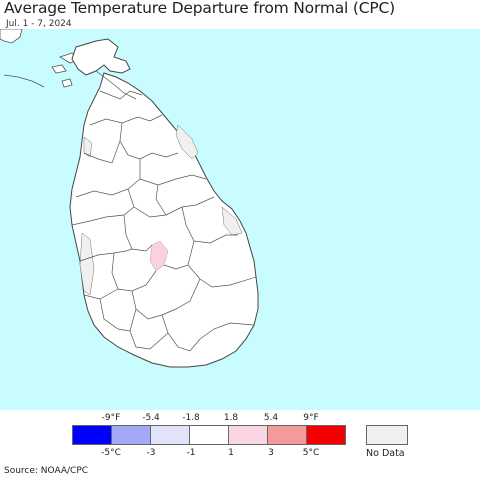 The width and height of the screenshot is (480, 480). Describe the element at coordinates (271, 453) in the screenshot. I see `legend-c-tick: 3` at that location.